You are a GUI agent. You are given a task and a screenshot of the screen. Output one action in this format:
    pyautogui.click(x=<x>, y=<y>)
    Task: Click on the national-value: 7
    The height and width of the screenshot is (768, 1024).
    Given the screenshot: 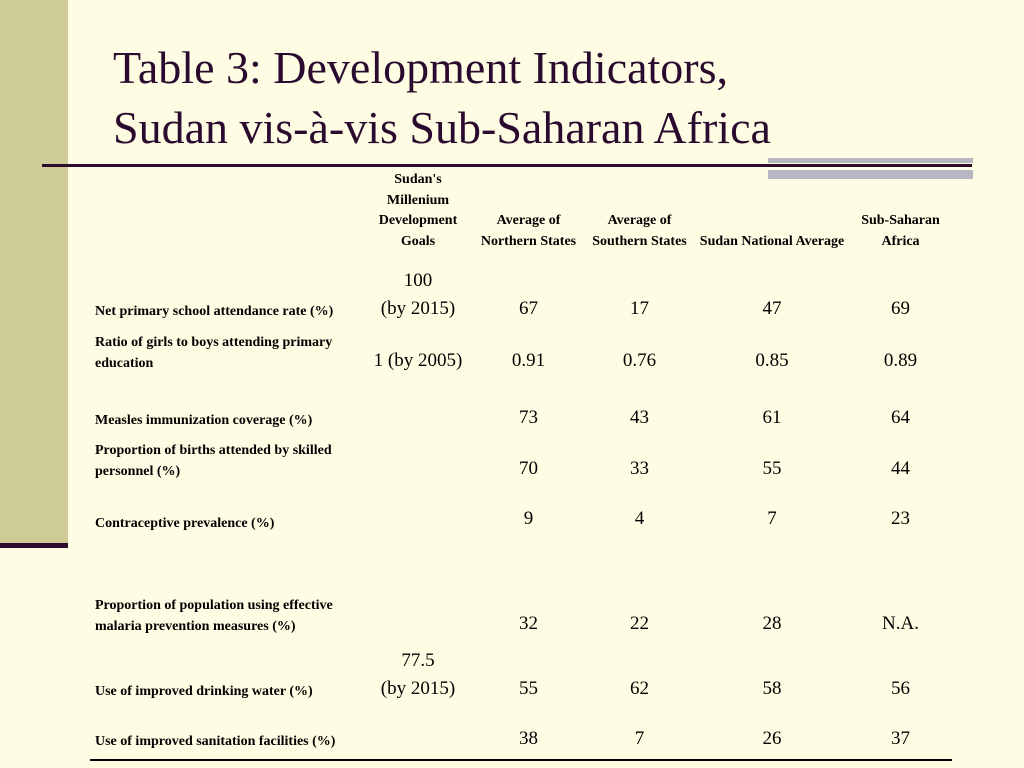 What is the action you would take?
    pyautogui.click(x=772, y=518)
    